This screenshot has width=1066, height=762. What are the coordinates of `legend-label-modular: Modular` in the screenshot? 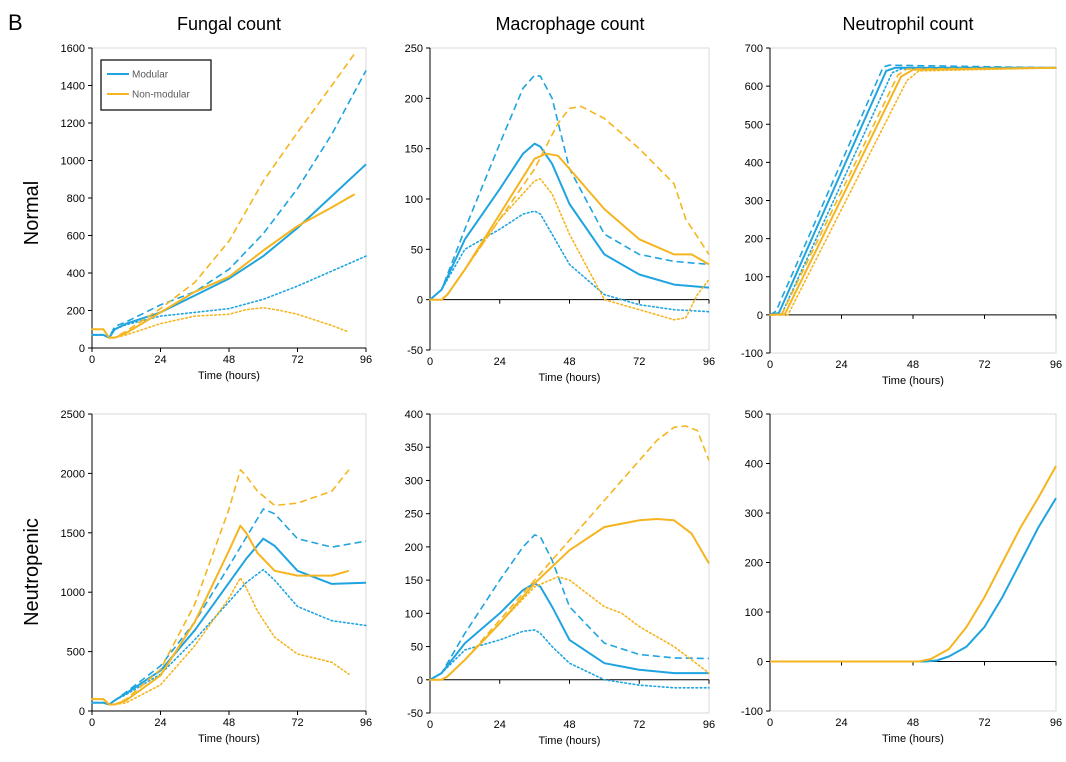 It's located at (150, 75).